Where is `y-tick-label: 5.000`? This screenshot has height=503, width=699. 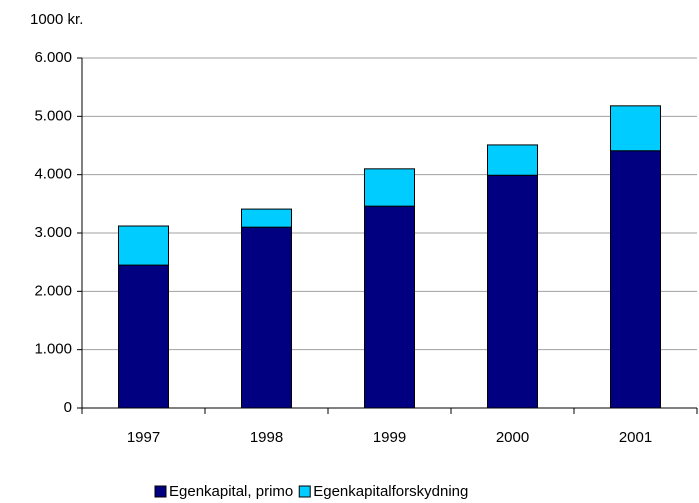
y-tick-label: 5.000 is located at coordinates (53, 115).